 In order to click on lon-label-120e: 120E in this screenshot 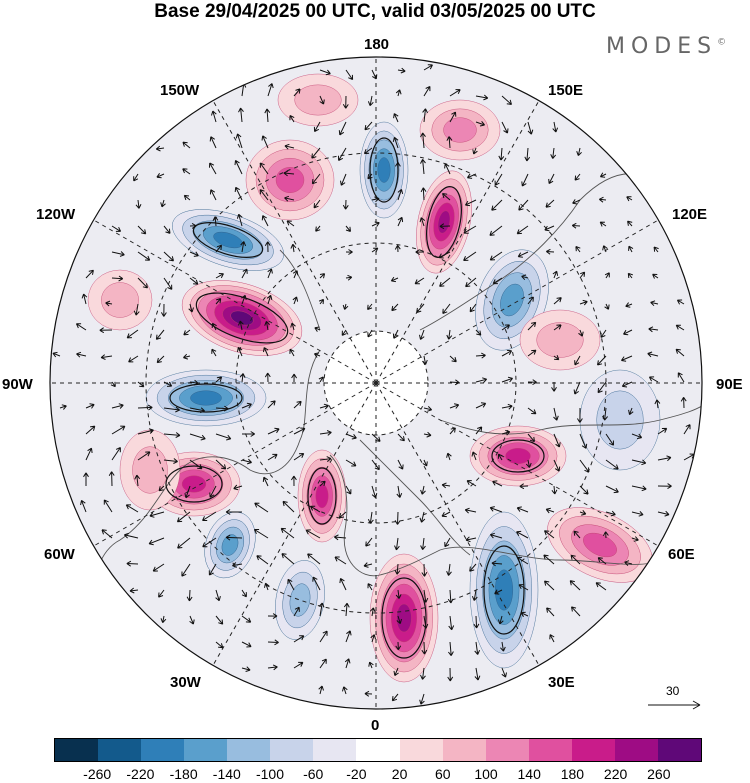, I will do `click(690, 214)`.